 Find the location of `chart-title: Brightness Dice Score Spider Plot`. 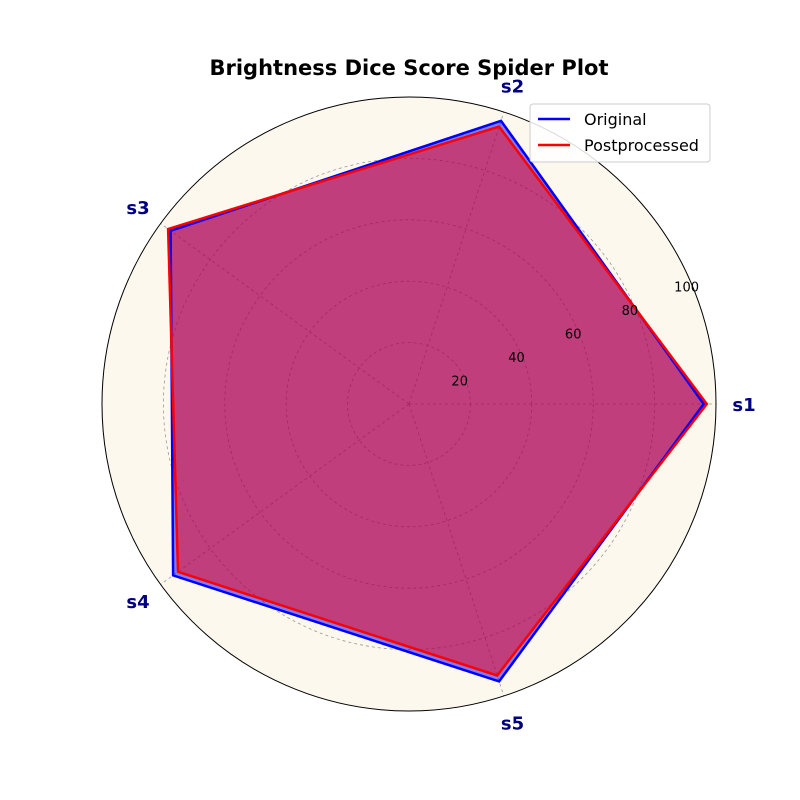

chart-title: Brightness Dice Score Spider Plot is located at coordinates (409, 68).